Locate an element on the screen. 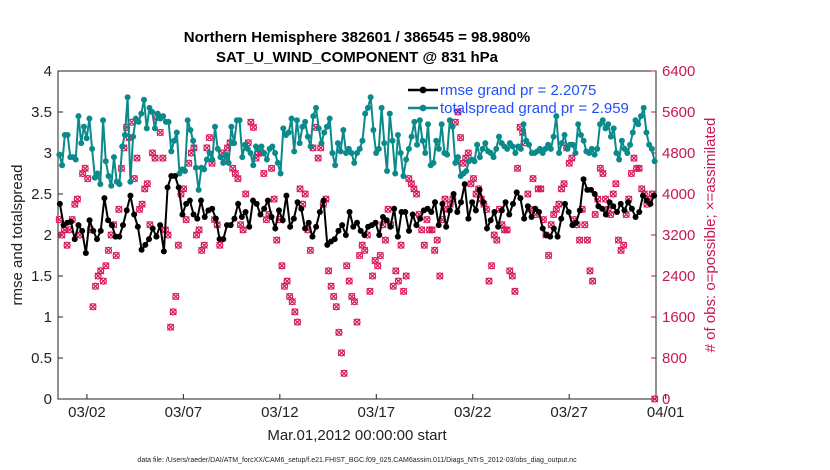 This screenshot has height=470, width=830. legend-spread-marker is located at coordinates (423, 108).